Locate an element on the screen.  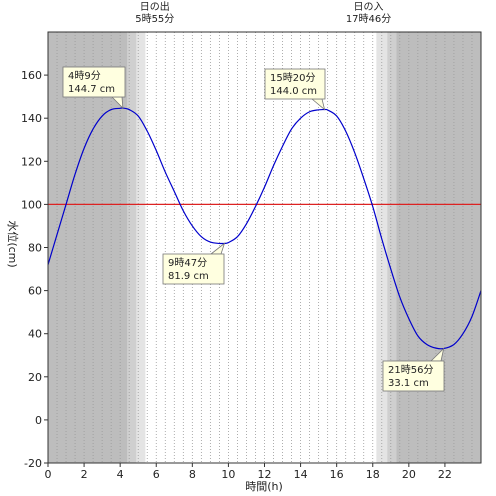
x-tick-label: 10 is located at coordinates (228, 474).